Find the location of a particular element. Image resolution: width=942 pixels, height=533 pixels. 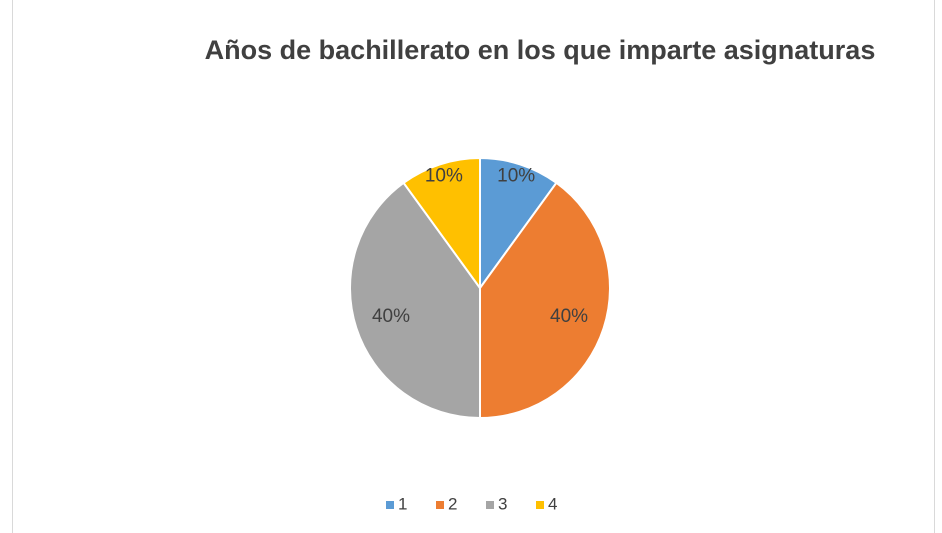

legend-label: 3 is located at coordinates (502, 503).